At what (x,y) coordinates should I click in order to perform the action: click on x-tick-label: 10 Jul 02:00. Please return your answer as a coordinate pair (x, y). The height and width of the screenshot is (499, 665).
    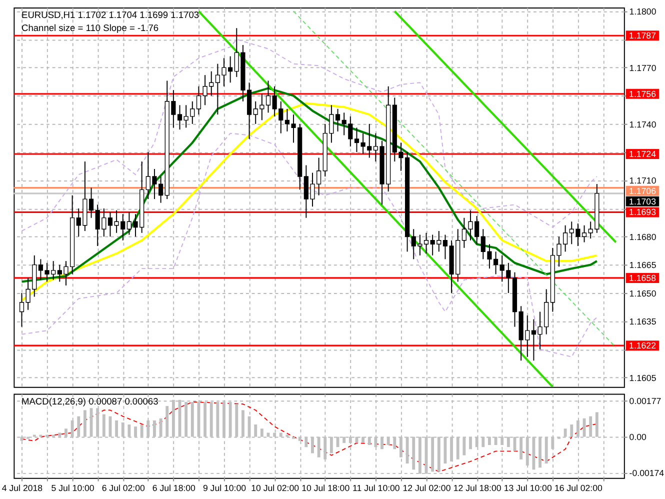
    Looking at the image, I should click on (275, 488).